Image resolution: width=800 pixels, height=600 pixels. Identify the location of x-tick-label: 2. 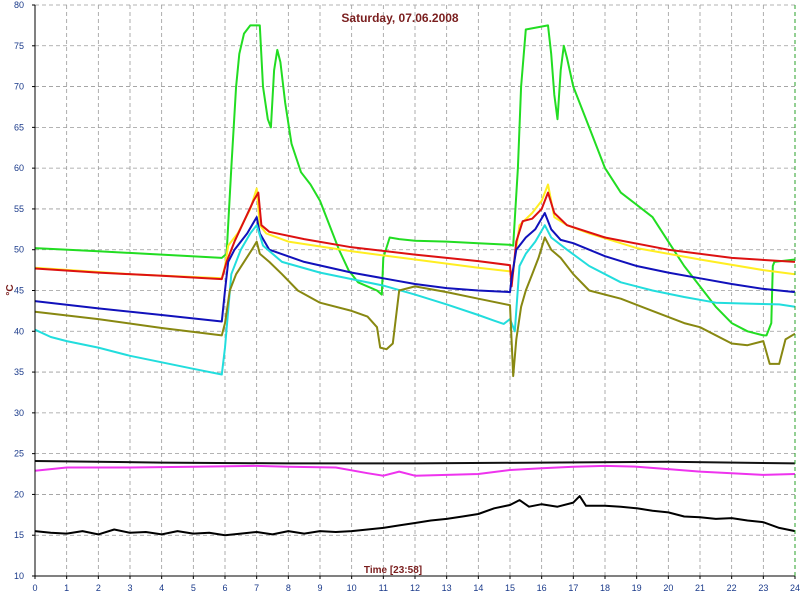
(98, 588).